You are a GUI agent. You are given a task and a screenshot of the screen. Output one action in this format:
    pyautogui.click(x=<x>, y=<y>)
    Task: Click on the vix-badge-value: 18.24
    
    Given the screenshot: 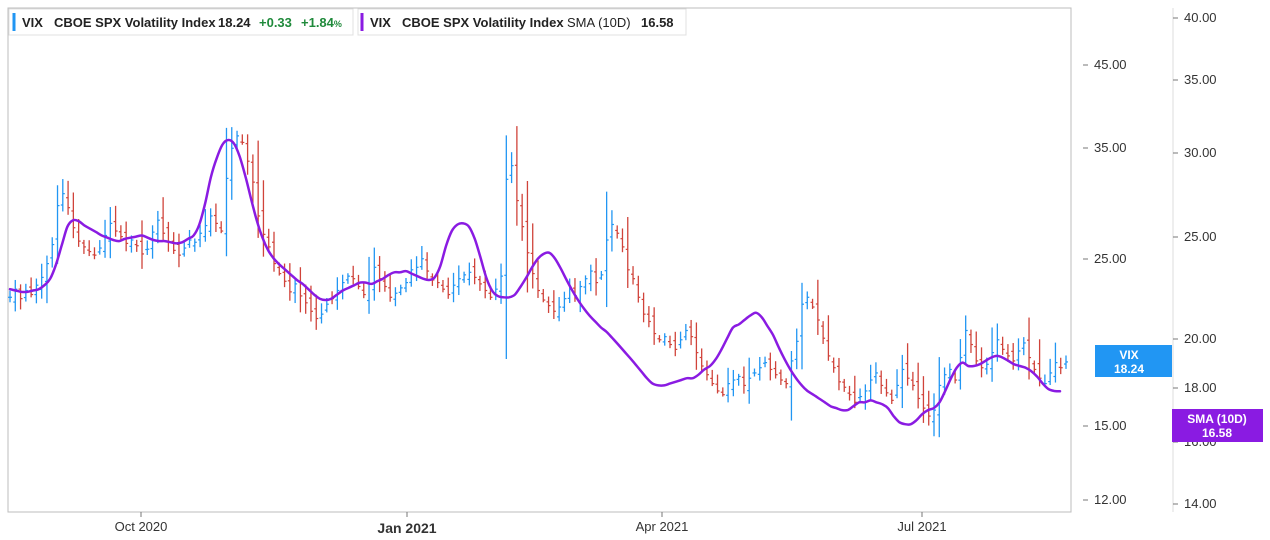 What is the action you would take?
    pyautogui.click(x=1129, y=369)
    